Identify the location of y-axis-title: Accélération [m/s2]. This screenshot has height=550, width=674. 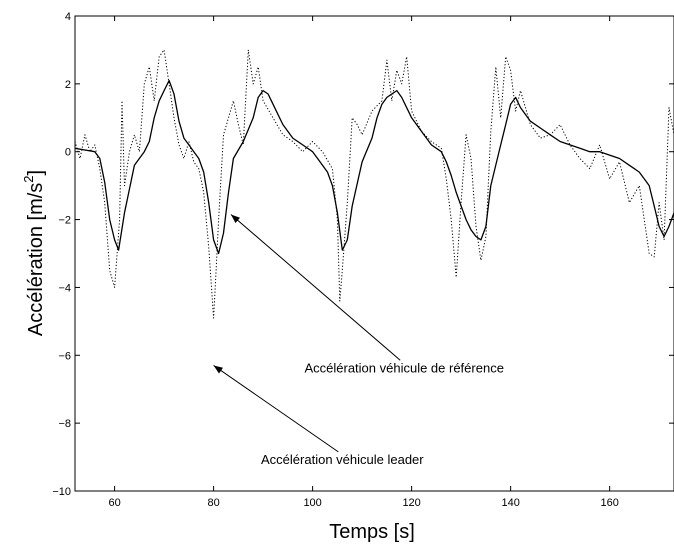
(34, 253).